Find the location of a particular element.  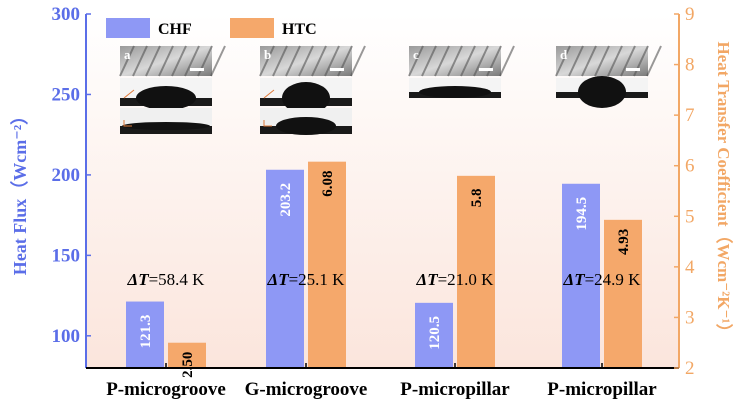

inset-image: d is located at coordinates (608, 76).